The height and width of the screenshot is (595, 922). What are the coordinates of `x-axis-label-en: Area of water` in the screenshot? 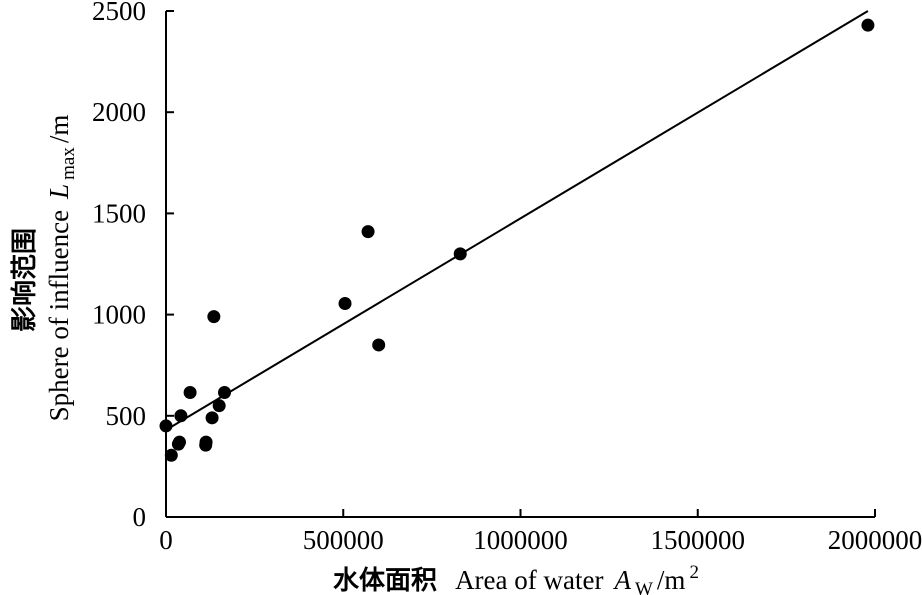 It's located at (529, 580).